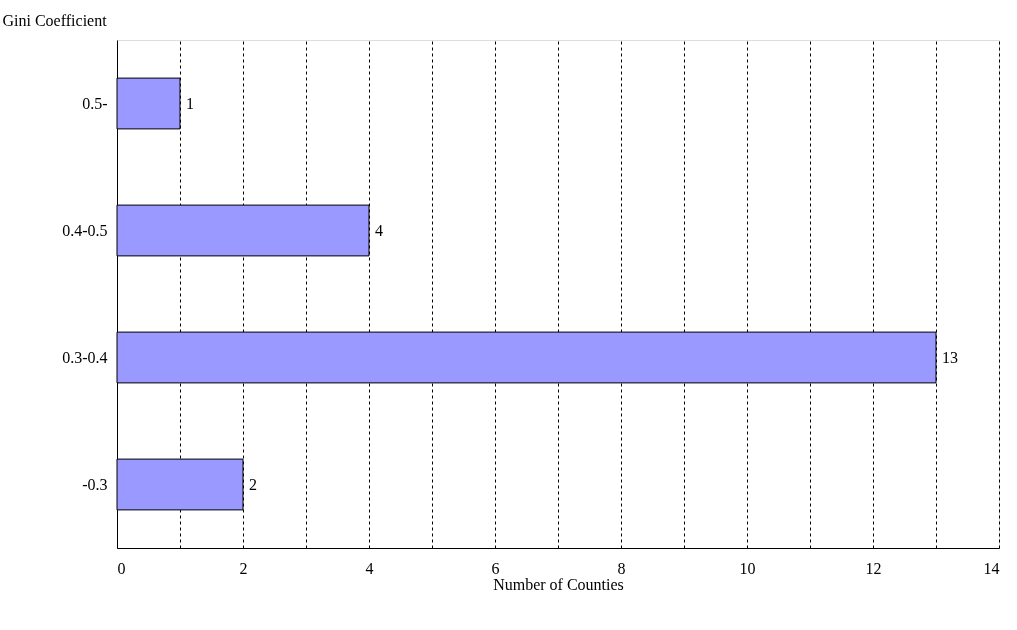 This screenshot has width=1017, height=630. What do you see at coordinates (95, 484) in the screenshot?
I see `y-tick-label: -0.3` at bounding box center [95, 484].